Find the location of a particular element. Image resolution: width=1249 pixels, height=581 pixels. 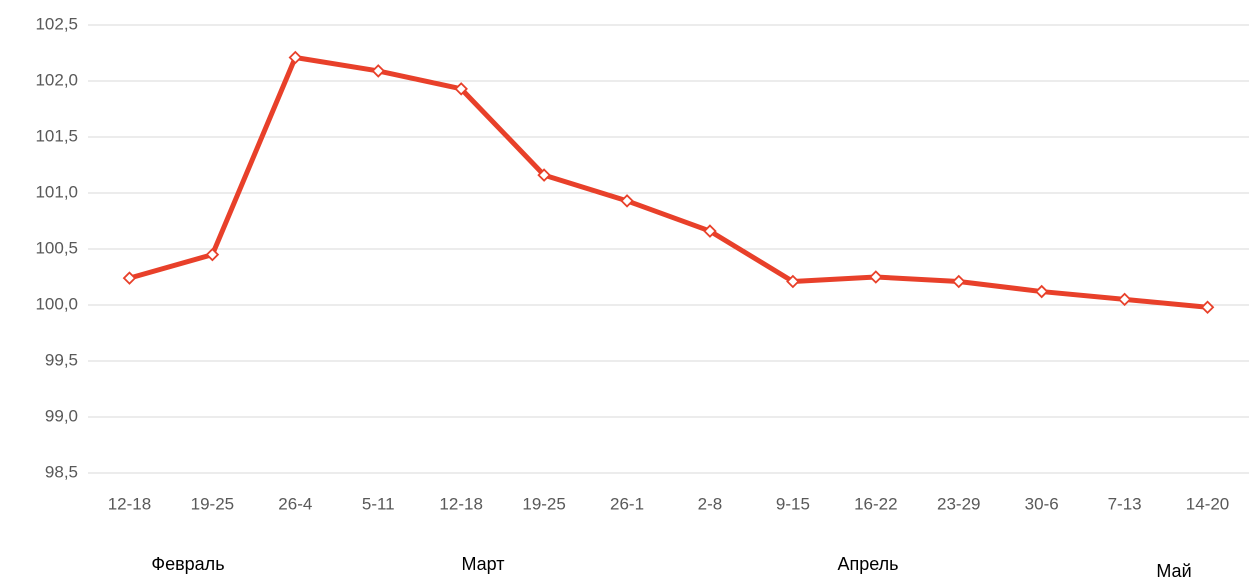

month-label: Май is located at coordinates (1173, 571).